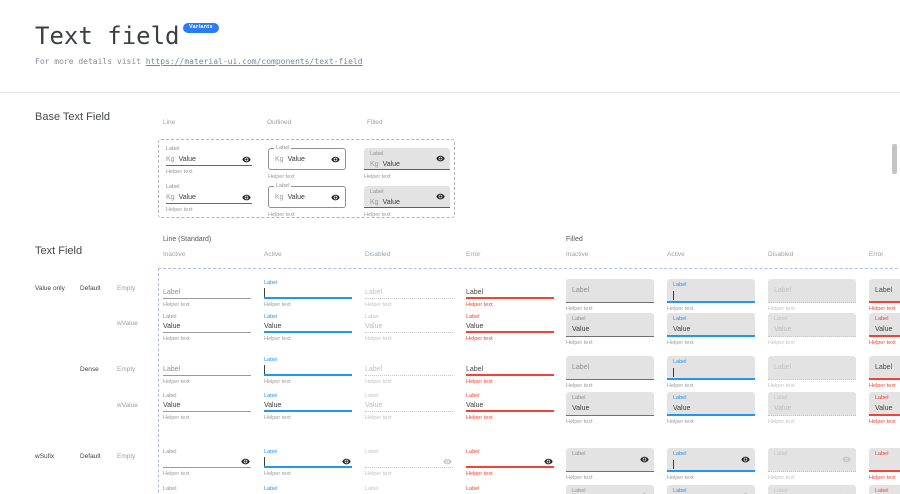  I want to click on field-value: Value, so click(581, 408).